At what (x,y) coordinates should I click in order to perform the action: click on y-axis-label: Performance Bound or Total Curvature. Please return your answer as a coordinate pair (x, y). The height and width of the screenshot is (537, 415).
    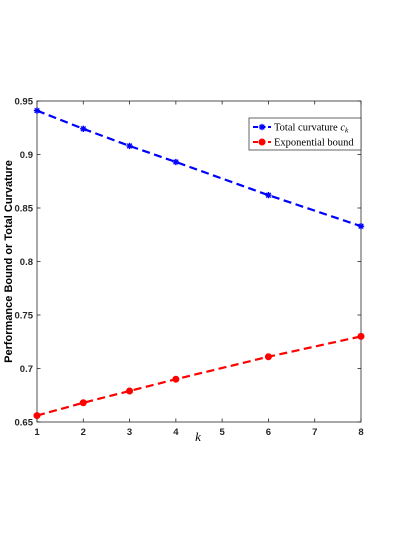
    Looking at the image, I should click on (9, 261).